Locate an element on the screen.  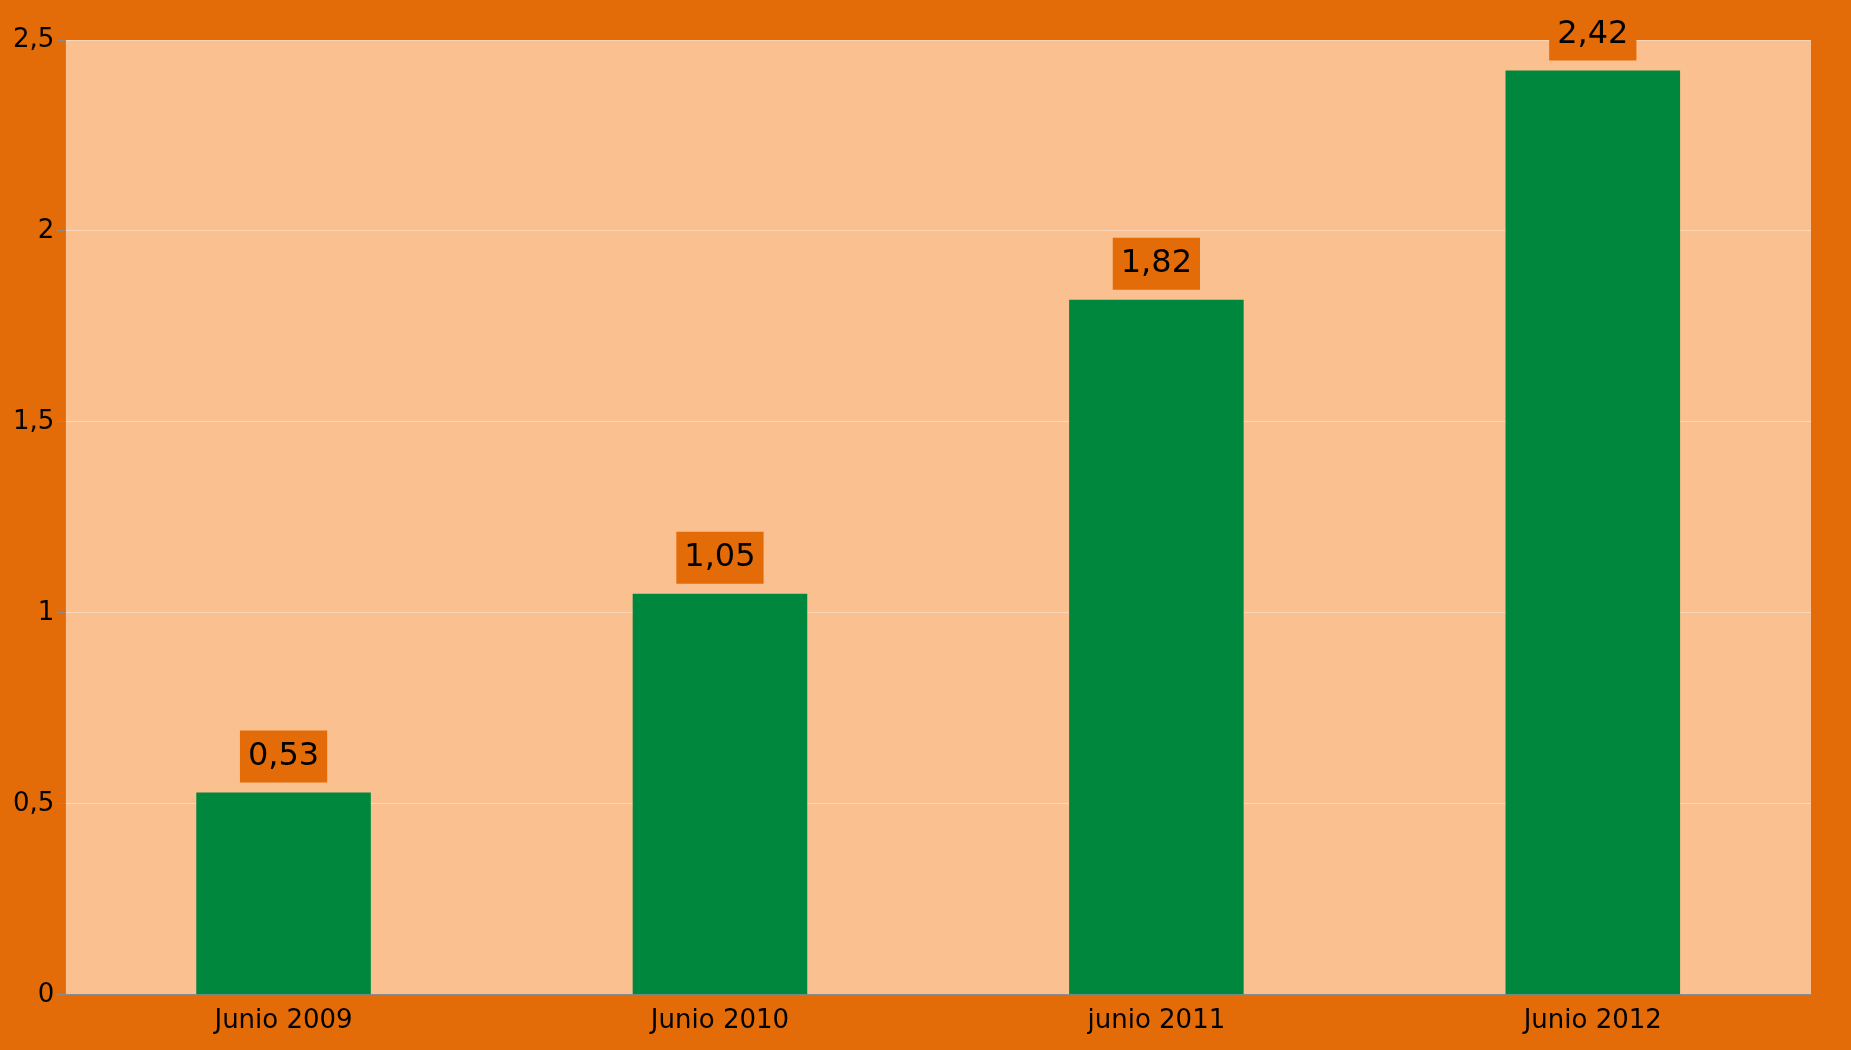
x-tick-label: Junio 2009 is located at coordinates (282, 1019).